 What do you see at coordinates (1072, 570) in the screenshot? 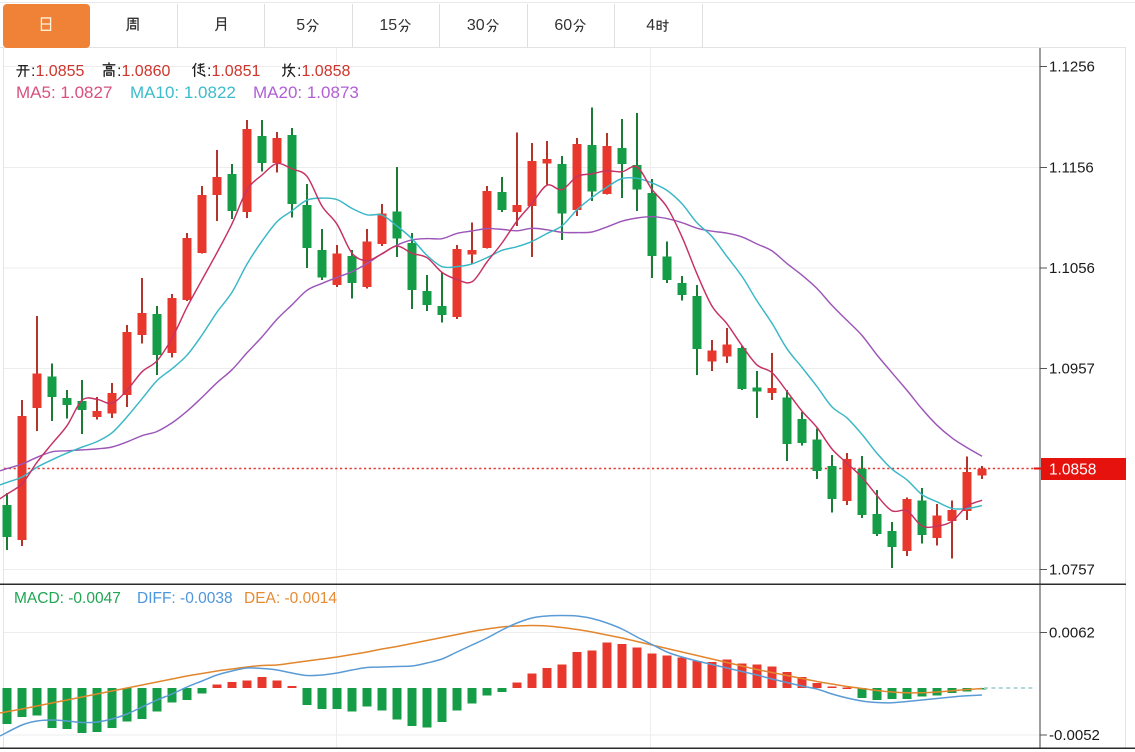
I see `svg-text: 1.0757` at bounding box center [1072, 570].